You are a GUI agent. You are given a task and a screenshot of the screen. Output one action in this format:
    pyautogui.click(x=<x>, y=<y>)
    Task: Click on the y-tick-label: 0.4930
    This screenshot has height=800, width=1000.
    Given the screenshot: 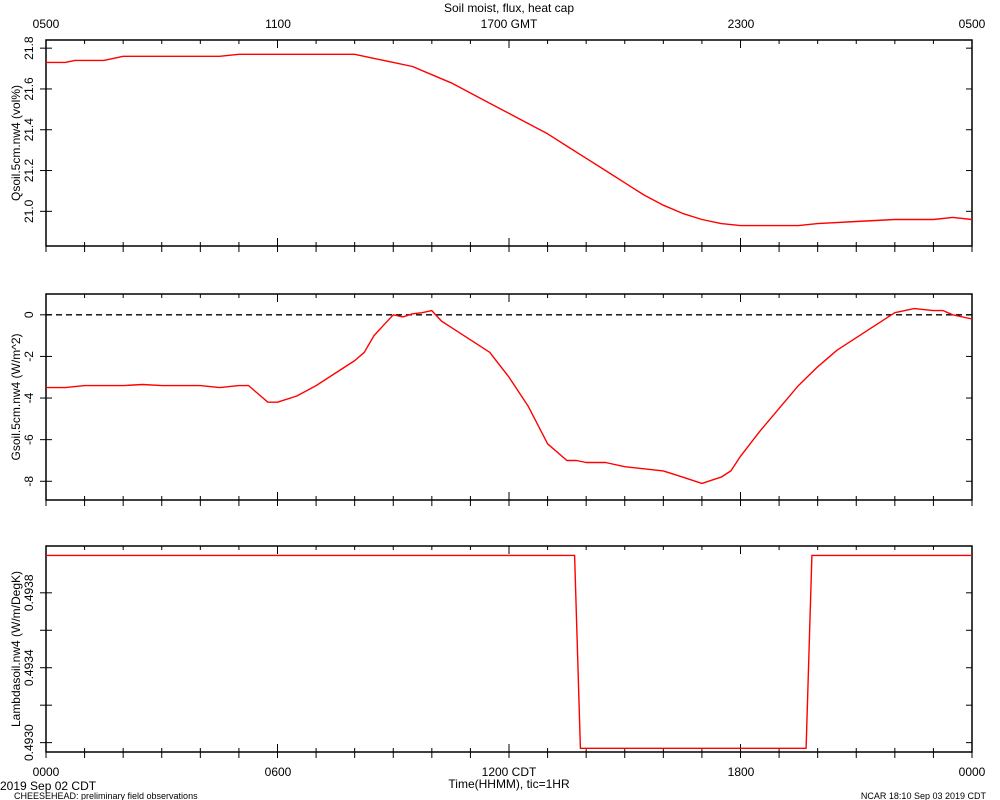 What is the action you would take?
    pyautogui.click(x=29, y=742)
    